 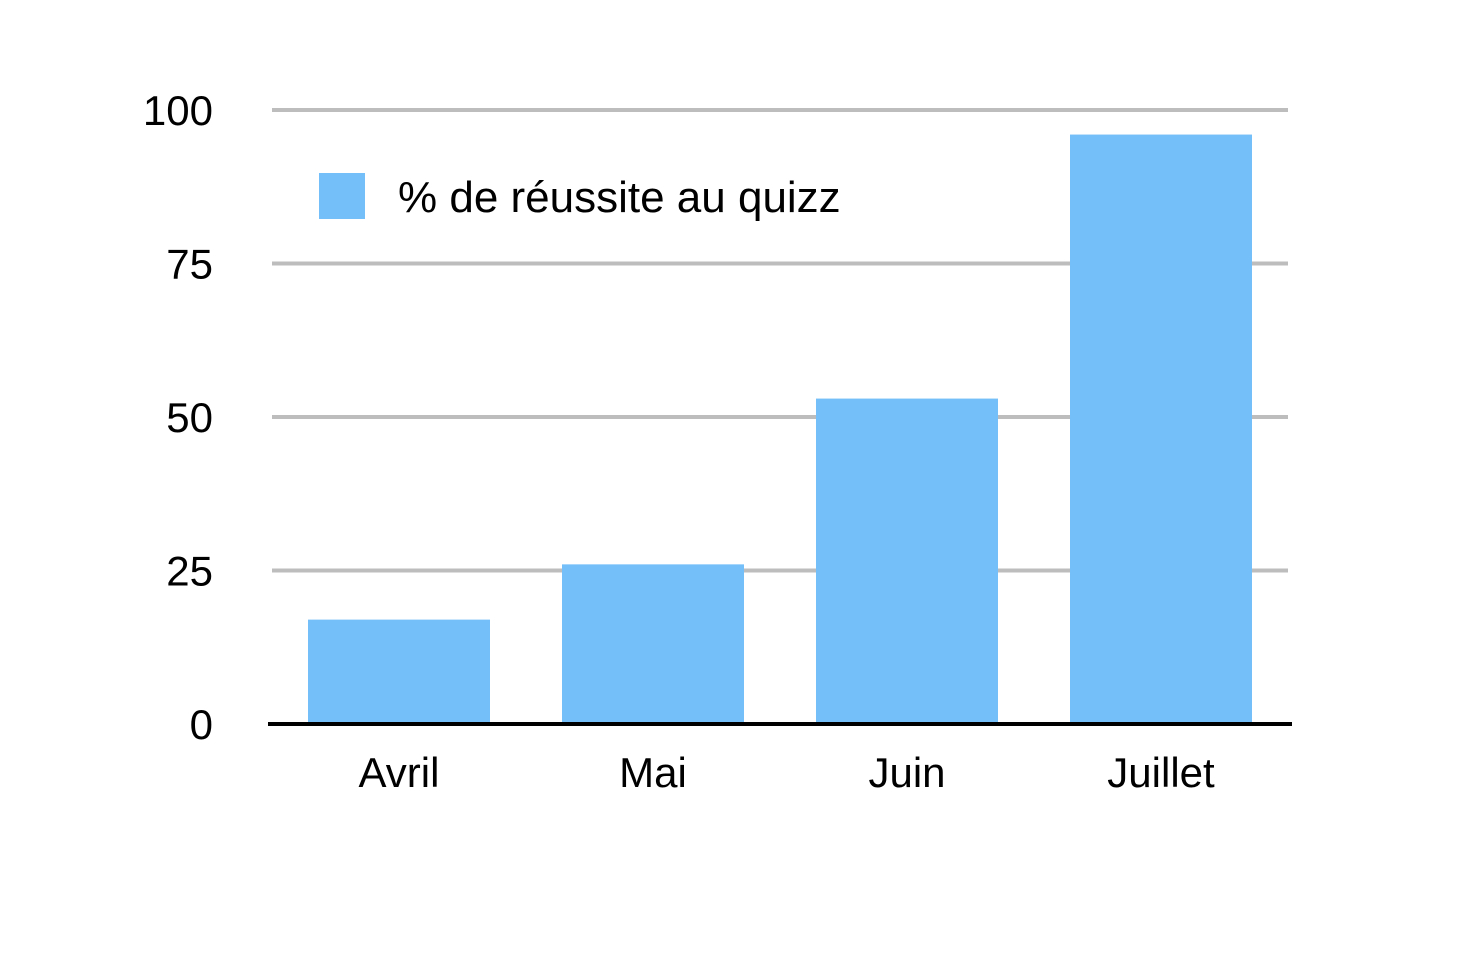 I want to click on x-tick-label: Mai, so click(x=653, y=772).